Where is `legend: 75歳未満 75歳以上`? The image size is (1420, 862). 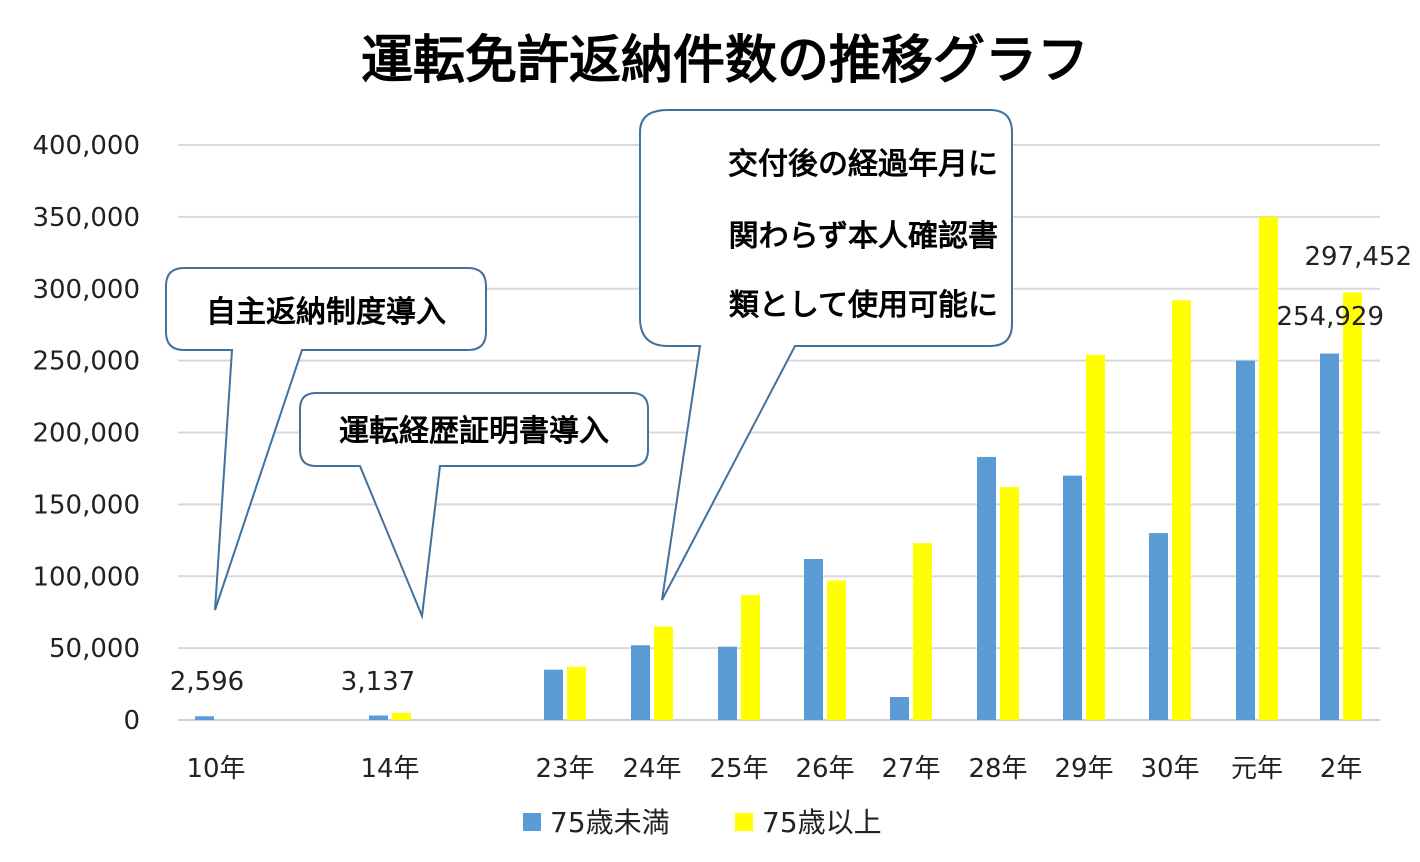 legend: 75歳未満 75歳以上 is located at coordinates (702, 822).